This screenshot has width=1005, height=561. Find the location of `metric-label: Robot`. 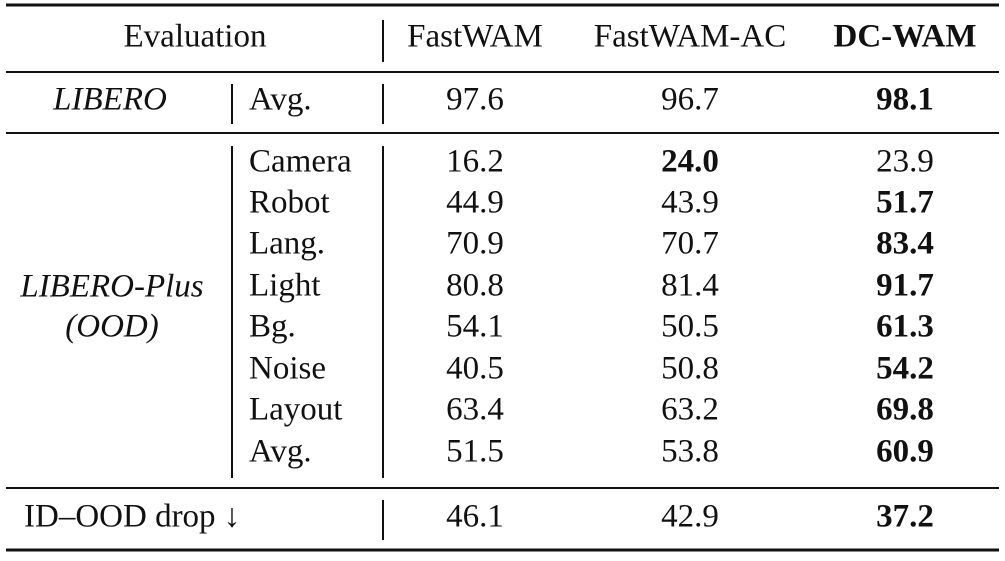

metric-label: Robot is located at coordinates (289, 203).